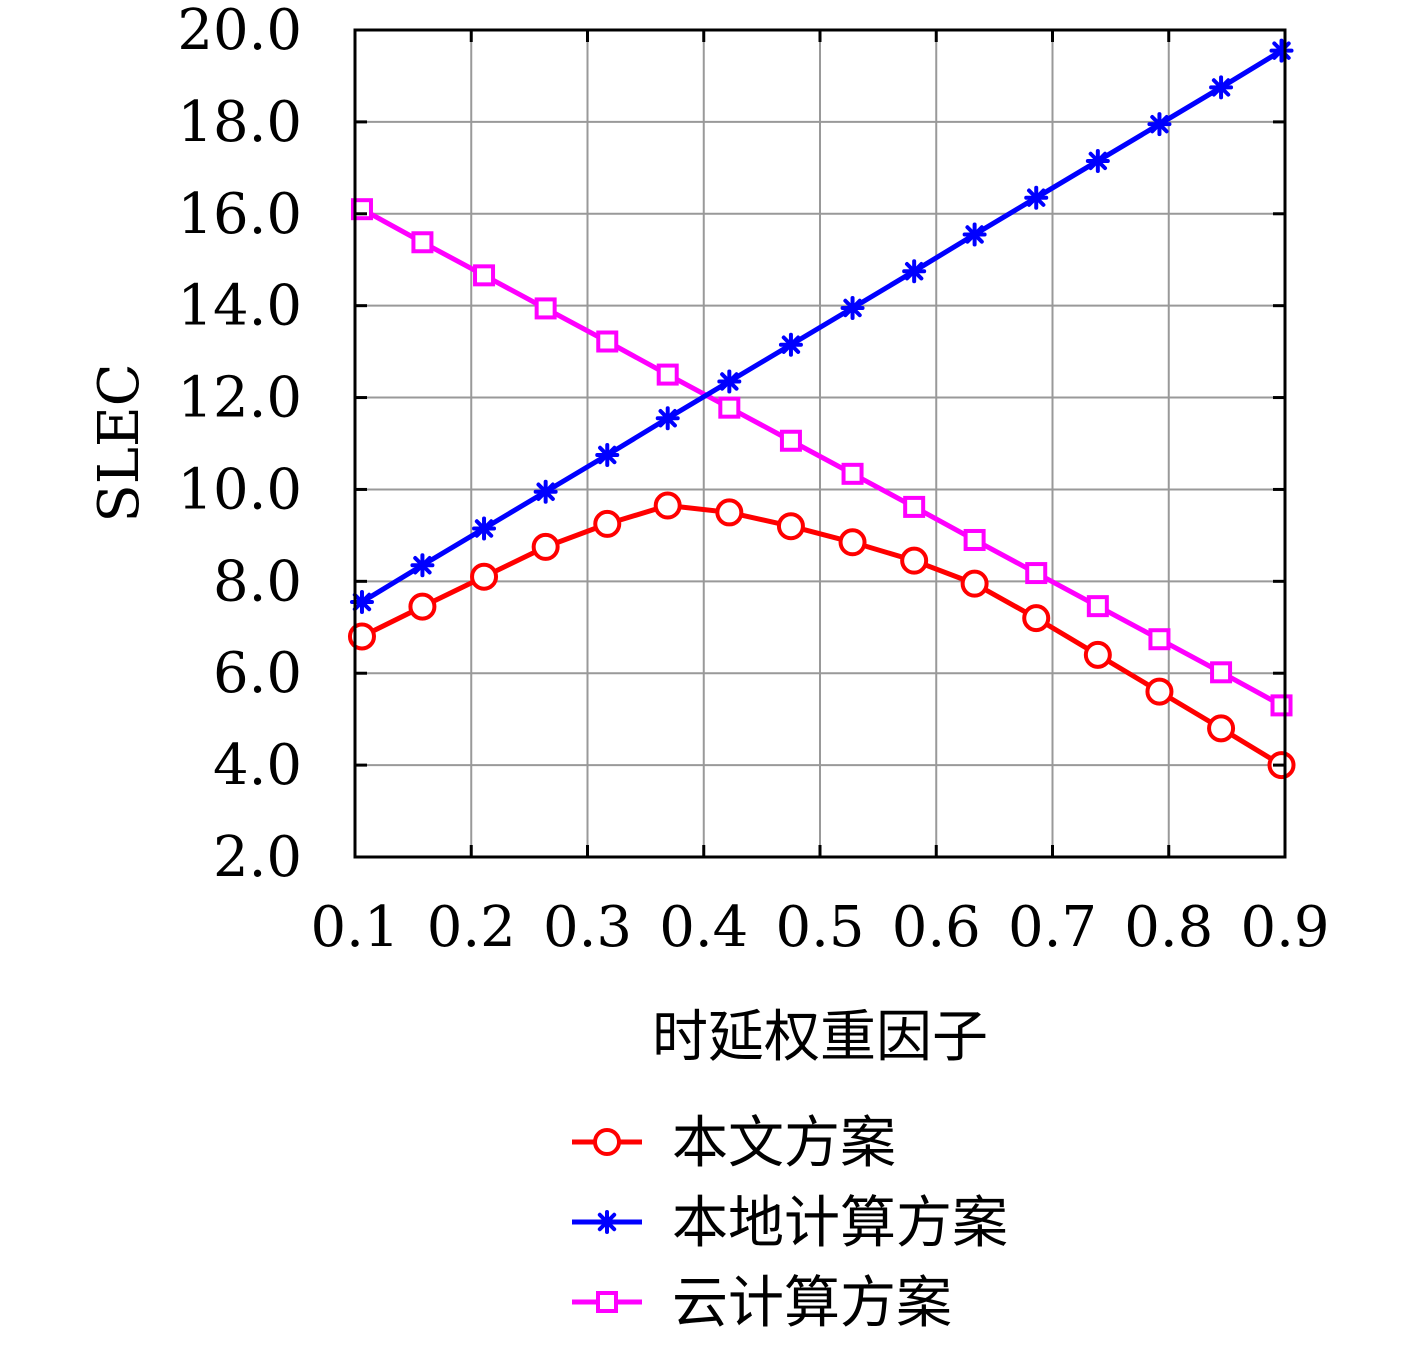  What do you see at coordinates (257, 857) in the screenshot?
I see `y-tick-label: 2.0` at bounding box center [257, 857].